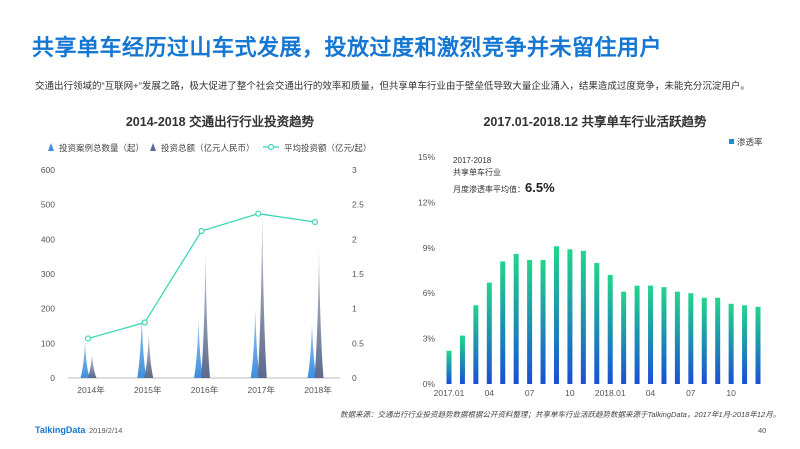 The height and width of the screenshot is (449, 800). Describe the element at coordinates (354, 170) in the screenshot. I see `y-right-tick-label: 3` at that location.